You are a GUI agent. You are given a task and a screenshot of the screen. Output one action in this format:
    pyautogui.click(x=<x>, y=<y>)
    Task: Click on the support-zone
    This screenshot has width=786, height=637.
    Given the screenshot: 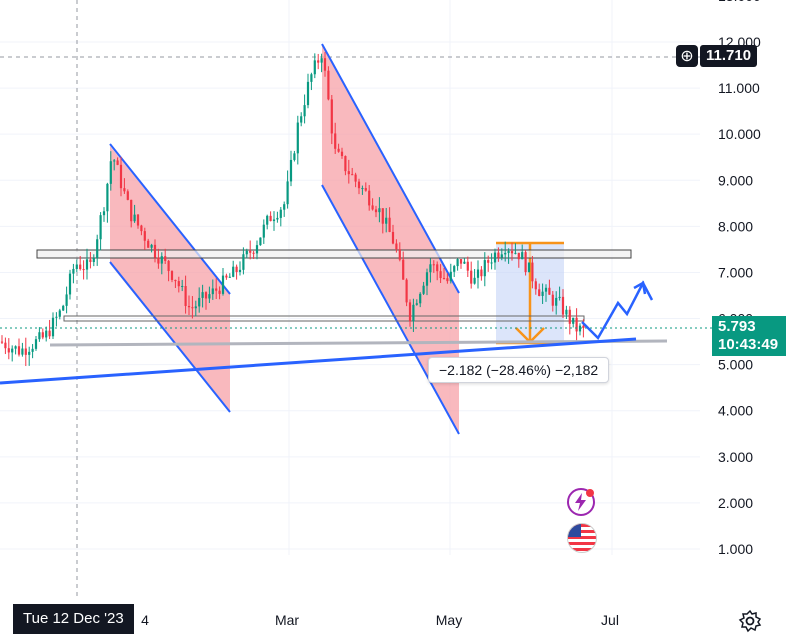 What is the action you would take?
    pyautogui.click(x=324, y=318)
    